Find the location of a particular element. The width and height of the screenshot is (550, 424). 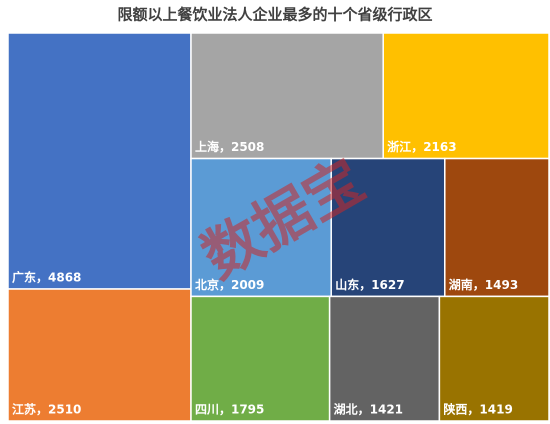

cell-label: 广东，4868 is located at coordinates (46, 277).